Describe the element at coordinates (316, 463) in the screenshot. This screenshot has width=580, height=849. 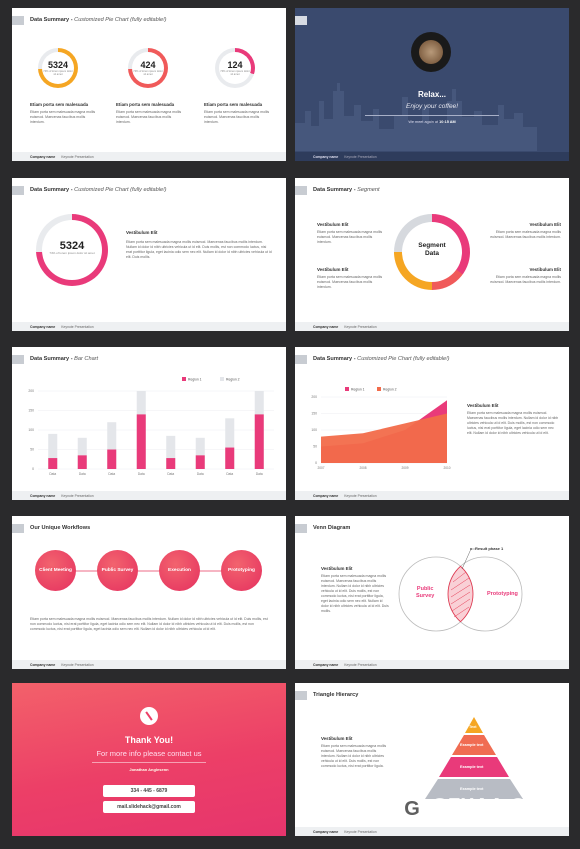
I see `y-tick-label: 0` at that location.